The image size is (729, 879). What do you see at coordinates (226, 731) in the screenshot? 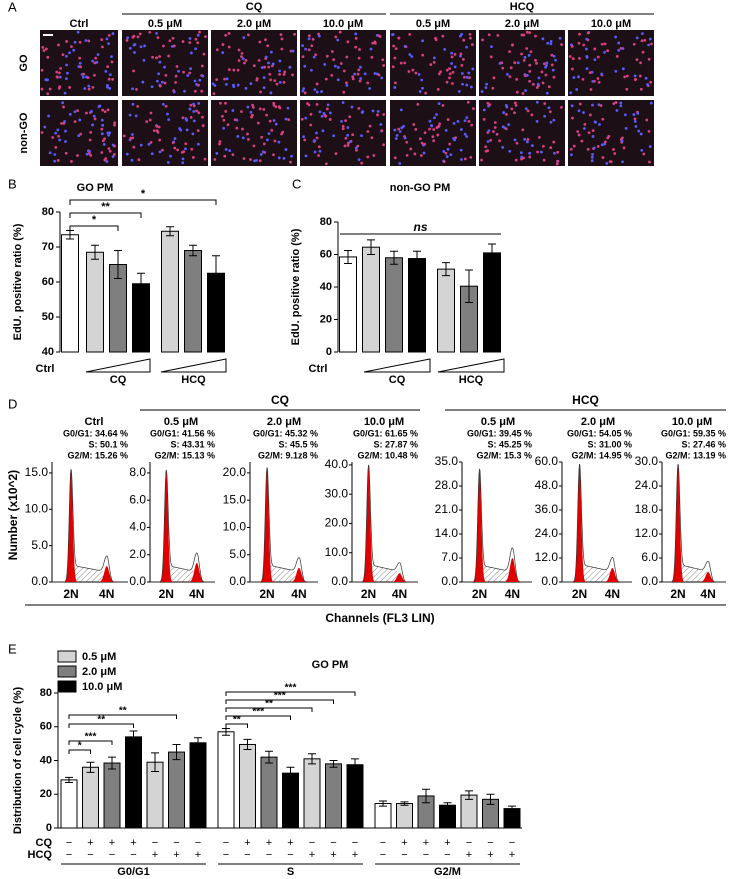
I see `error-bar` at bounding box center [226, 731].